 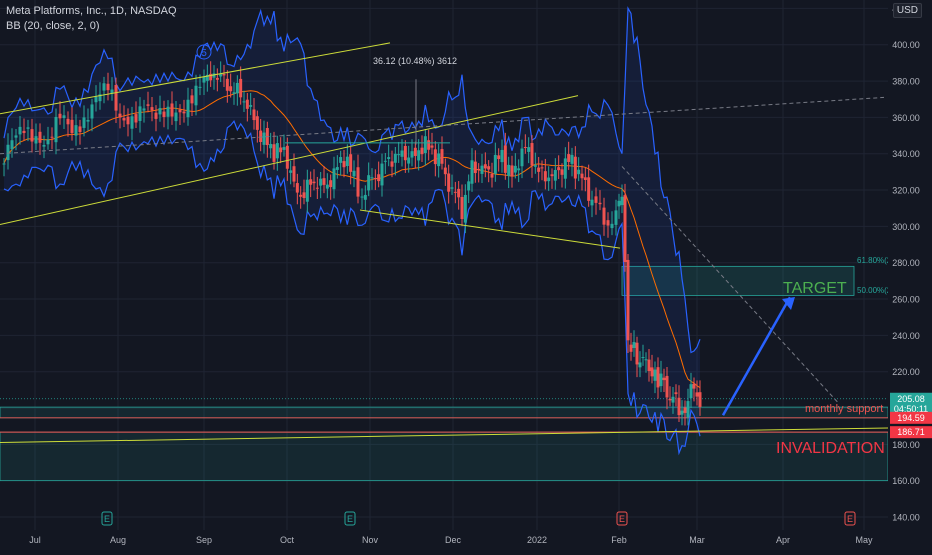 What do you see at coordinates (788, 303) in the screenshot?
I see `target-arrow-head` at bounding box center [788, 303].